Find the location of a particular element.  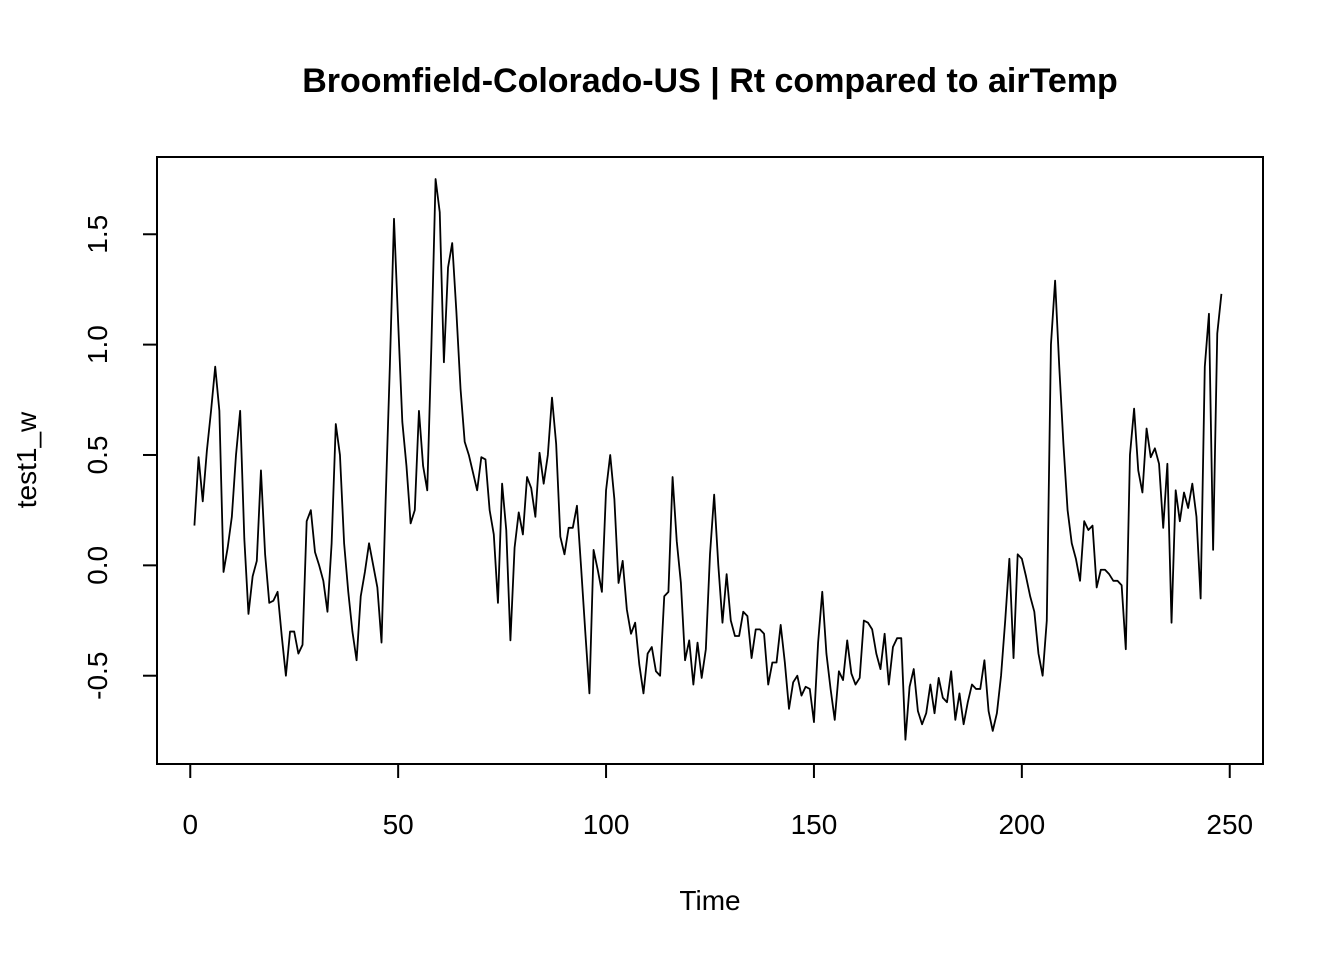

x-axis: 0 50 100 150 200 250 is located at coordinates (717, 801).